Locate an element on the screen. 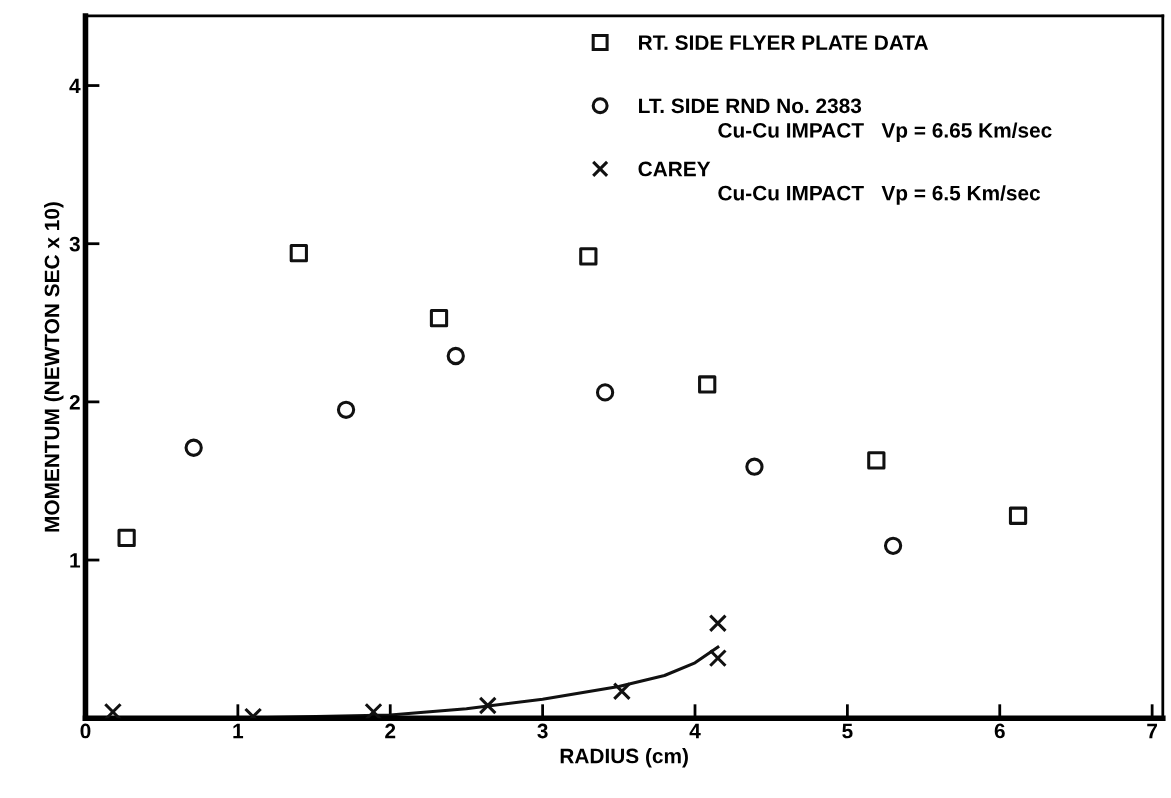 The width and height of the screenshot is (1171, 798). annotation: Cu-Cu IMPACT Vp = 6.5 Km/sec is located at coordinates (879, 195).